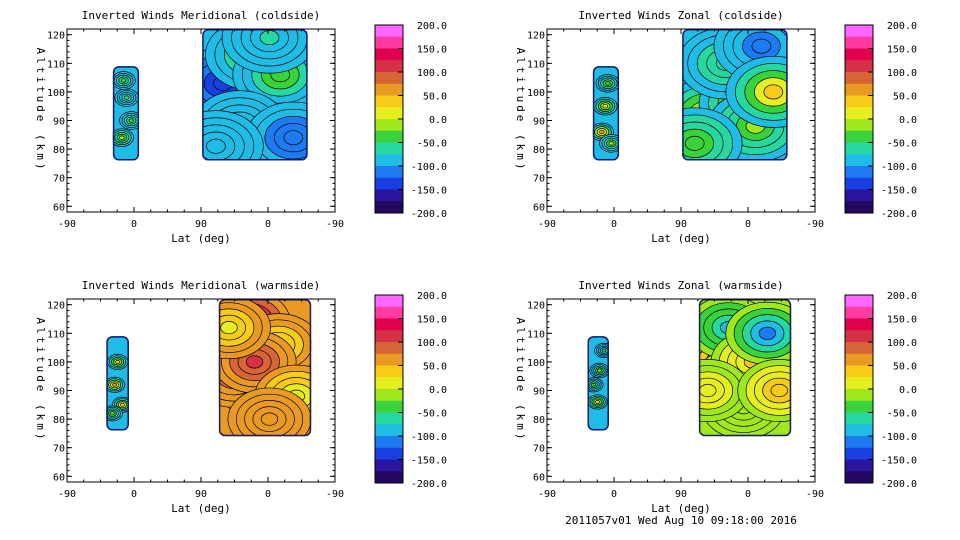 This screenshot has height=540, width=960. I want to click on colorbar-tick-label: -100.0, so click(899, 437).